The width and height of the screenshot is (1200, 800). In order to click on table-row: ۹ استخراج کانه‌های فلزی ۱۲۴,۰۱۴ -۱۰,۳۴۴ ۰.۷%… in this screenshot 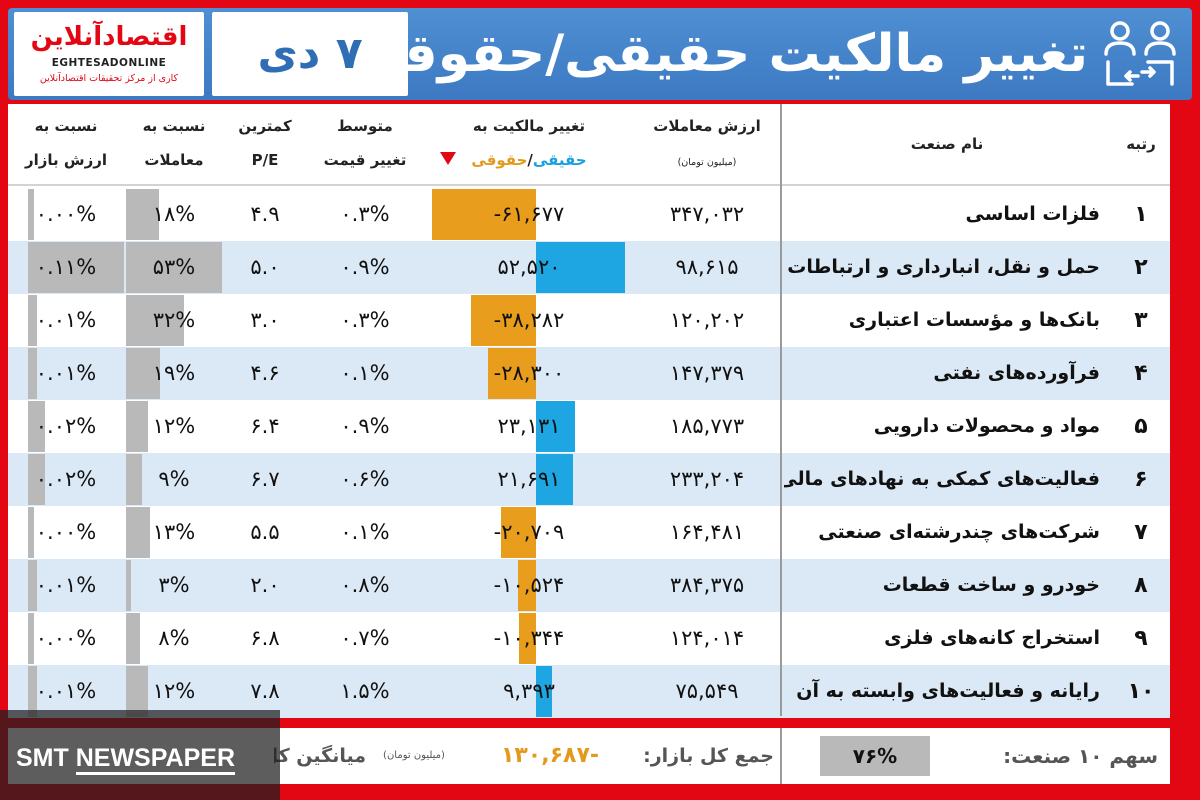, I will do `click(589, 638)`.